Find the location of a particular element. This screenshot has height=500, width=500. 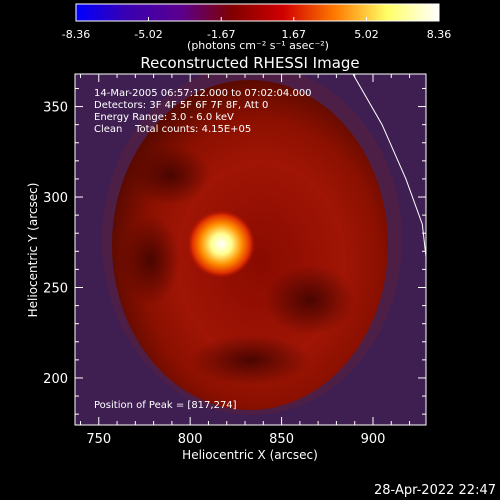

chart-title: Reconstructed RHESSI Image is located at coordinates (249, 63).